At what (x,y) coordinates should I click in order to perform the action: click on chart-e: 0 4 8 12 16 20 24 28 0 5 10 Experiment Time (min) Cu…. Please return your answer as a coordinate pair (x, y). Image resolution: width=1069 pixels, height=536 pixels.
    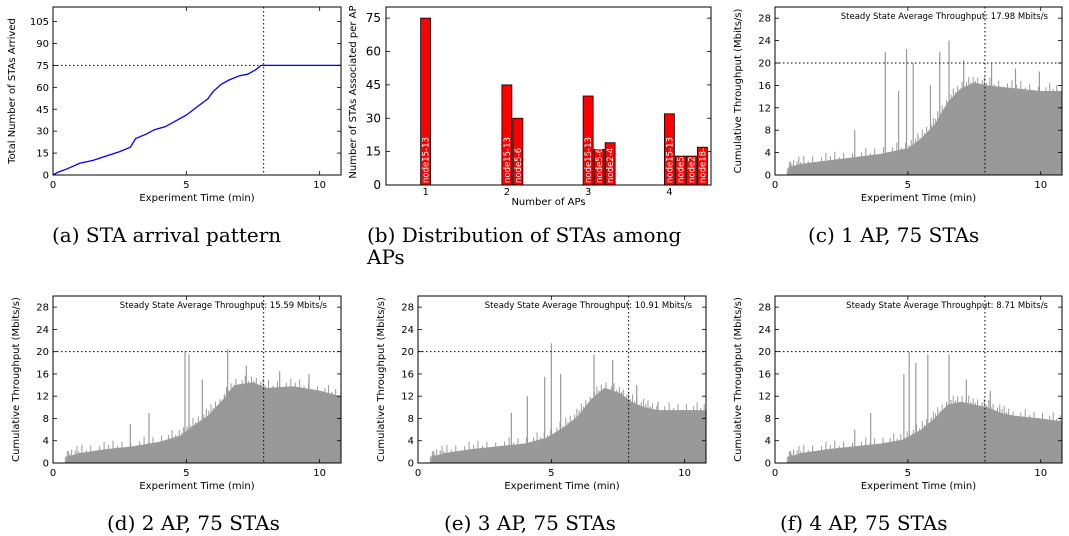
    Looking at the image, I should click on (541, 393).